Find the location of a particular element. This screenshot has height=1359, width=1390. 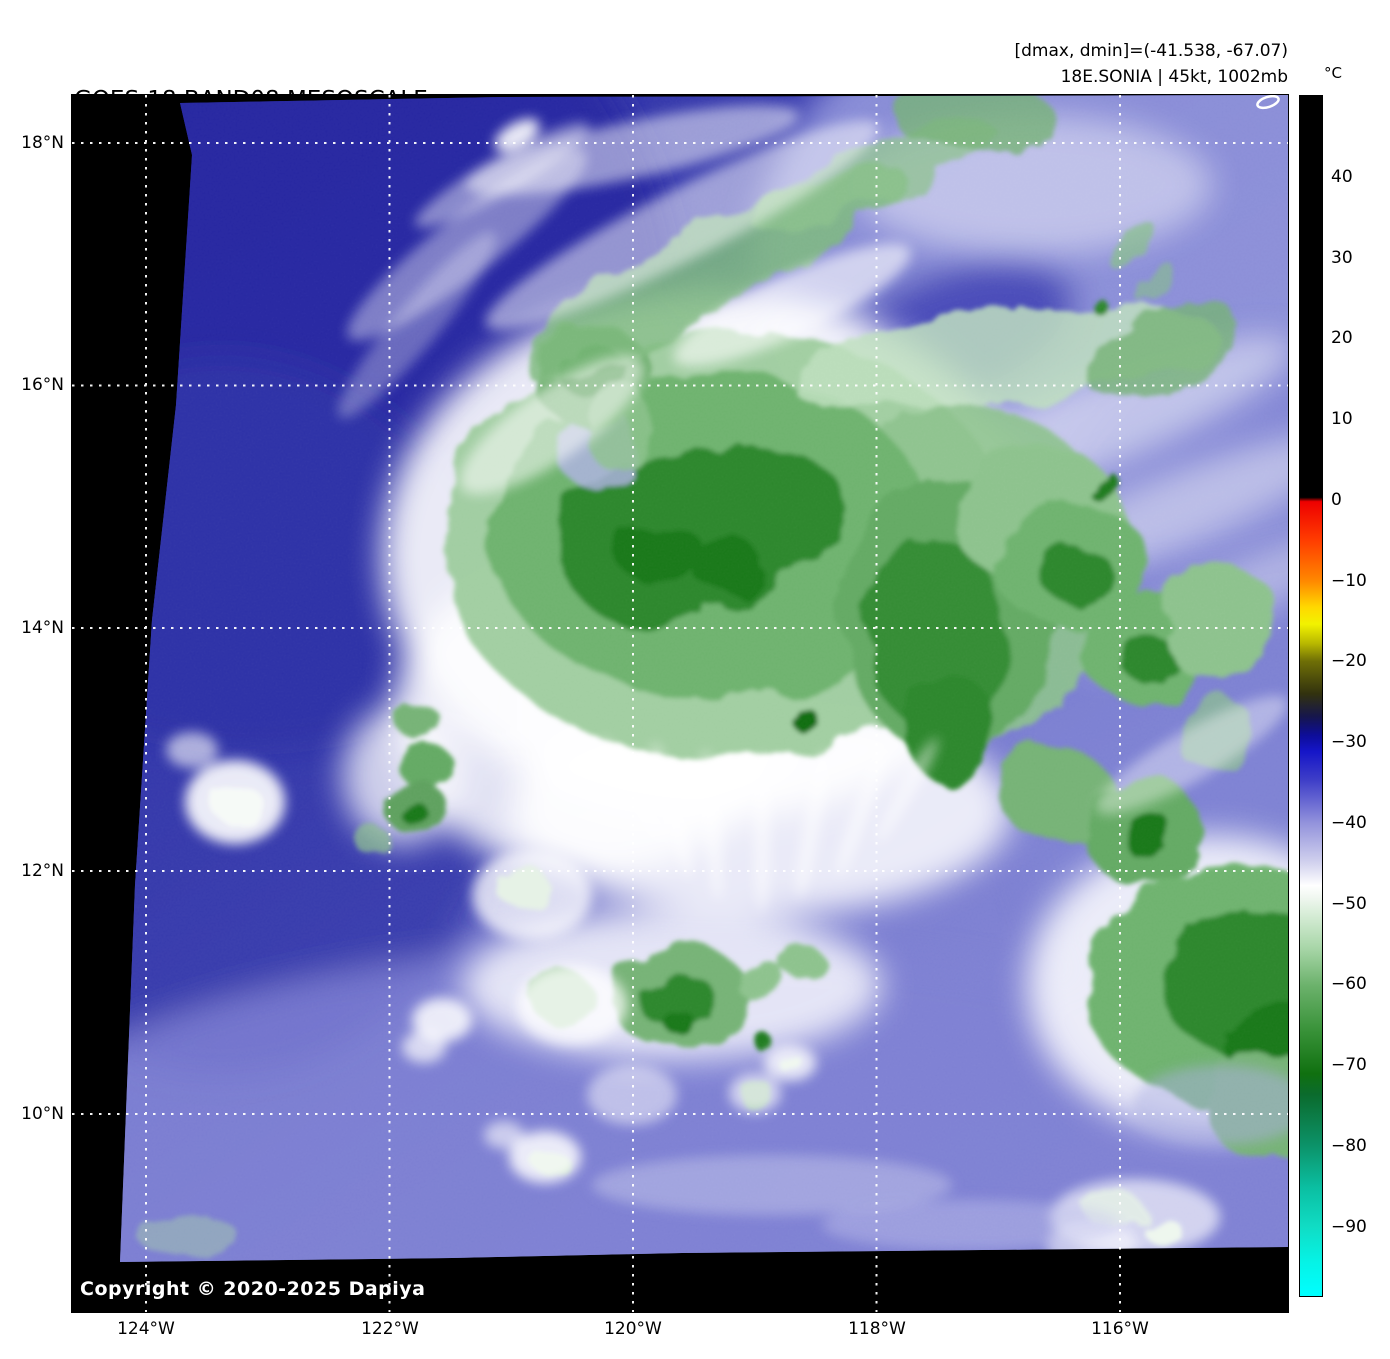

colorbar-unit-label: °C is located at coordinates (1333, 73).